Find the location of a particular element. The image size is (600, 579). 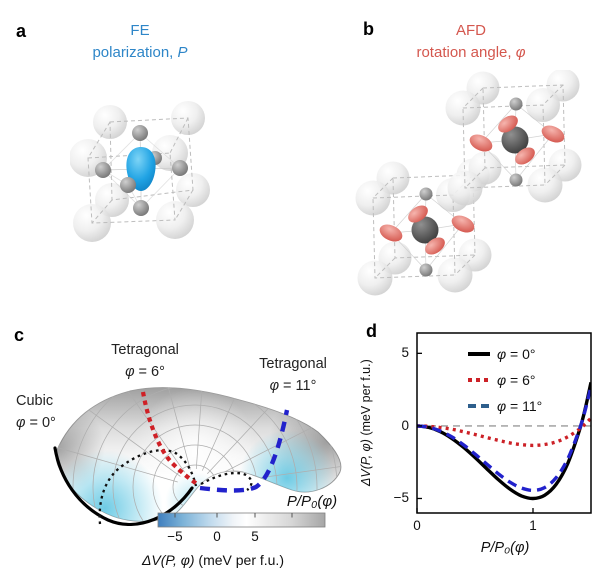

legend-swatch-dotted is located at coordinates (479, 380).